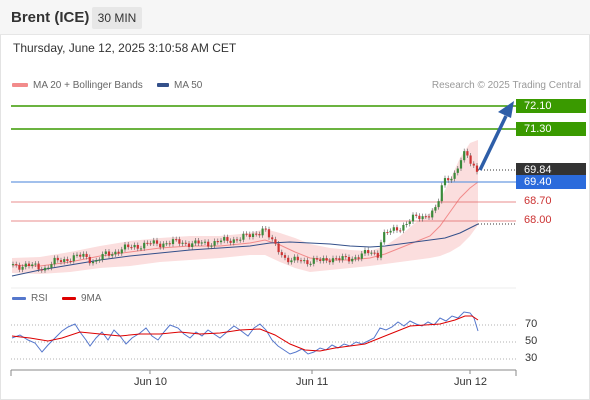 The image size is (590, 400). Describe the element at coordinates (531, 341) in the screenshot. I see `rsi-tick-50: 50` at that location.